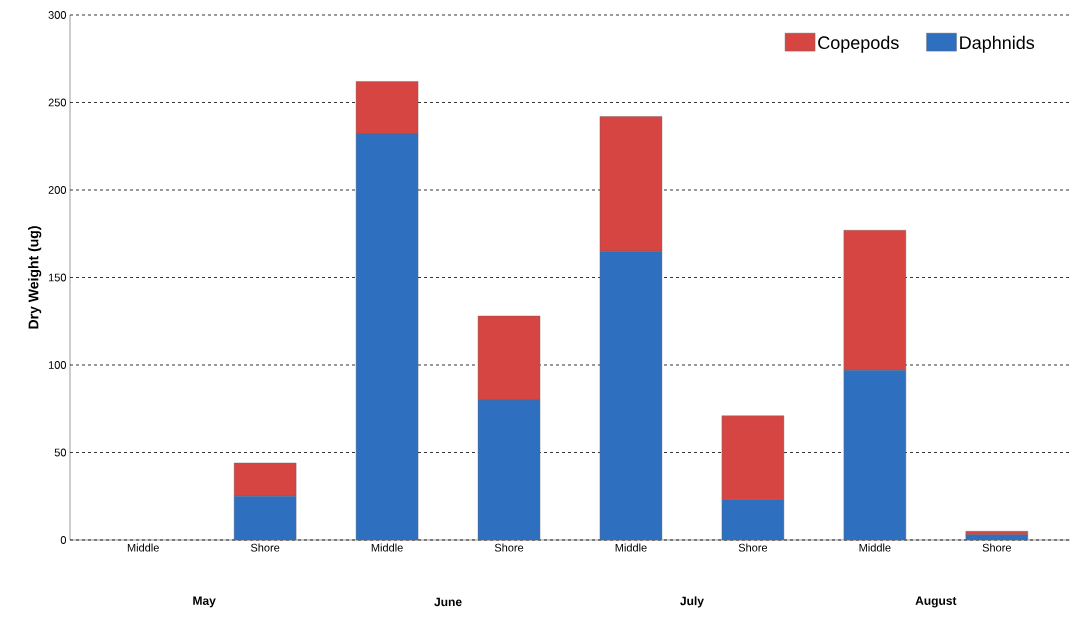  I want to click on legend-label: Copepods, so click(858, 44).